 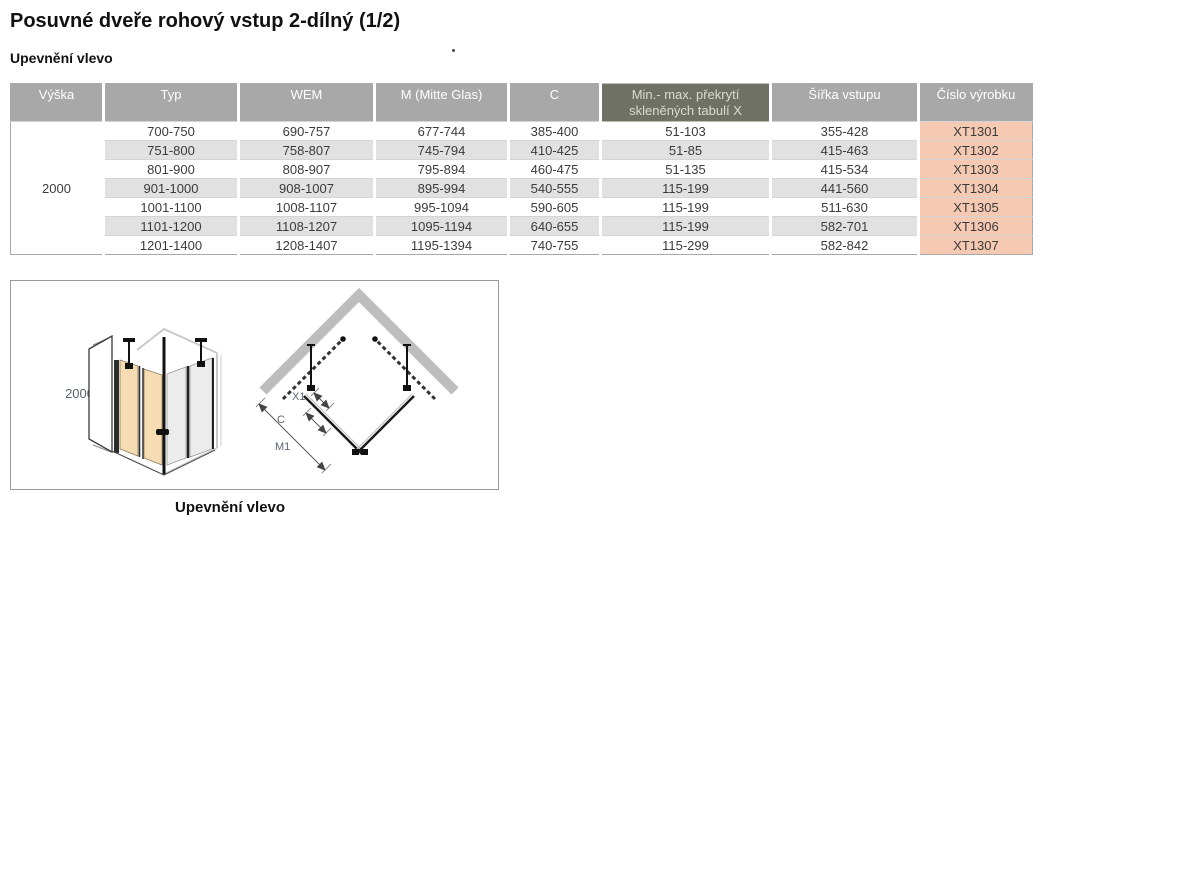 I want to click on cell-typ: 801-900, so click(x=170, y=169).